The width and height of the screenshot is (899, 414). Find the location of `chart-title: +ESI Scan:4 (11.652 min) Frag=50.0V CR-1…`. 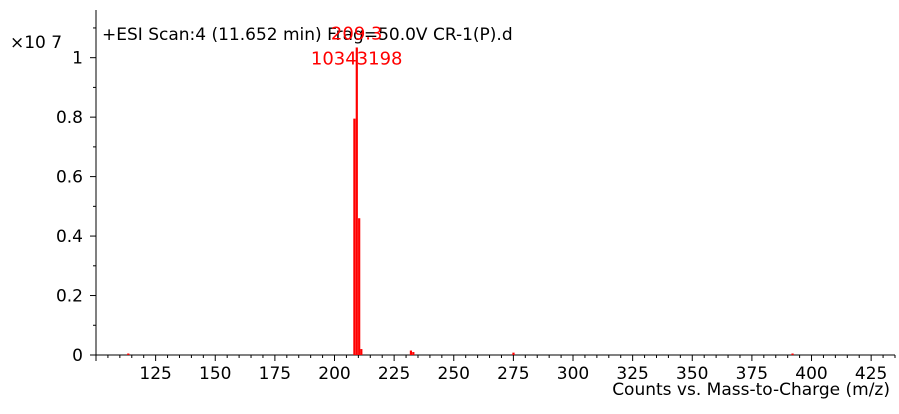

chart-title: +ESI Scan:4 (11.652 min) Frag=50.0V CR-1… is located at coordinates (307, 35).